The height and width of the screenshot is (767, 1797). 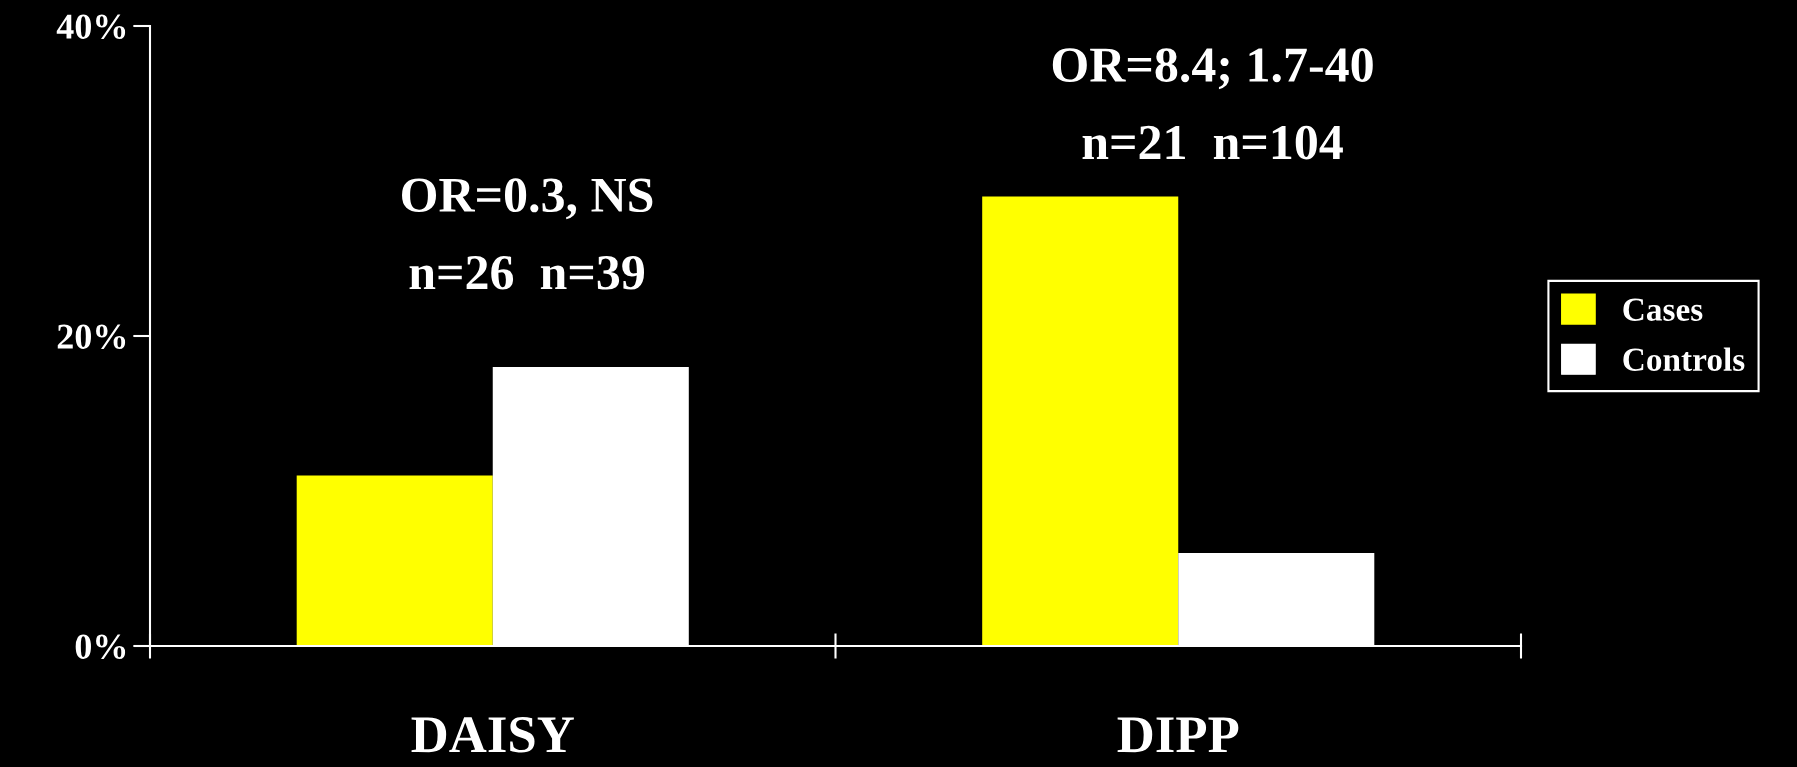 What do you see at coordinates (527, 273) in the screenshot?
I see `annotation: n=26 n=39` at bounding box center [527, 273].